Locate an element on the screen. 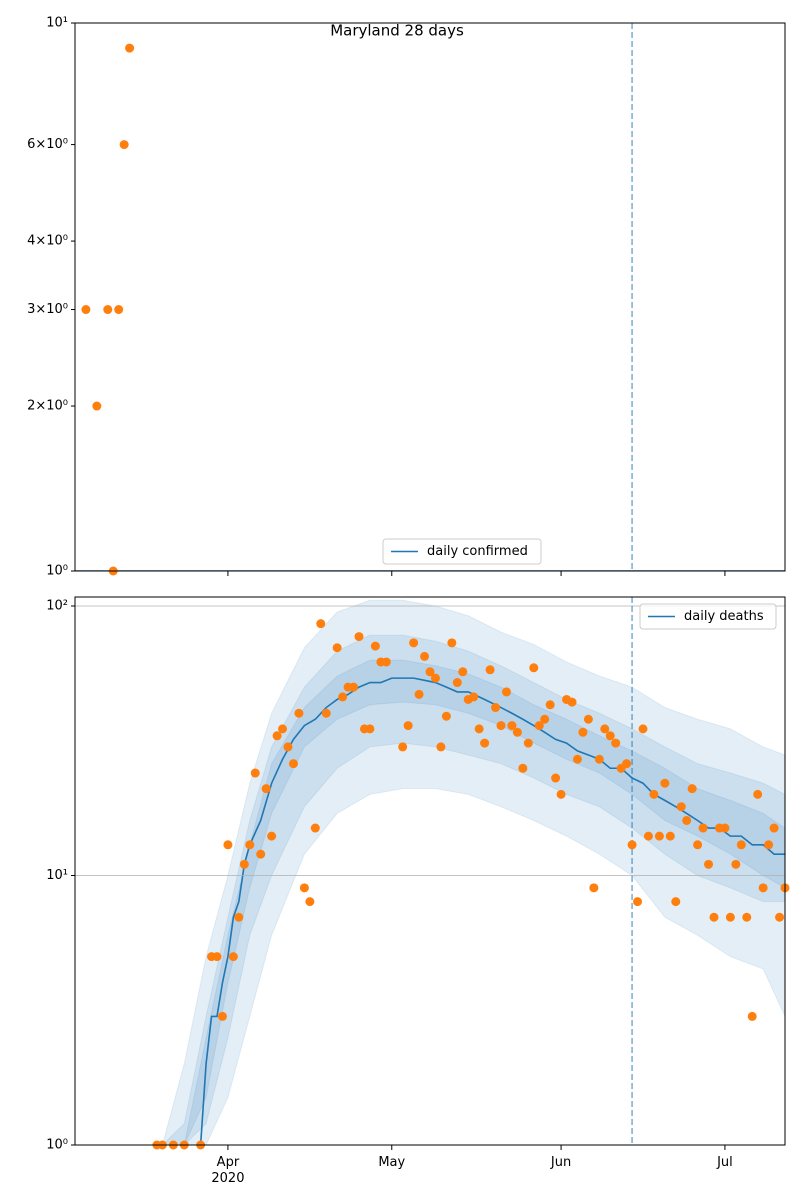 This screenshot has height=1200, width=800. y-tick-label: 6×10⁰ is located at coordinates (47, 144).